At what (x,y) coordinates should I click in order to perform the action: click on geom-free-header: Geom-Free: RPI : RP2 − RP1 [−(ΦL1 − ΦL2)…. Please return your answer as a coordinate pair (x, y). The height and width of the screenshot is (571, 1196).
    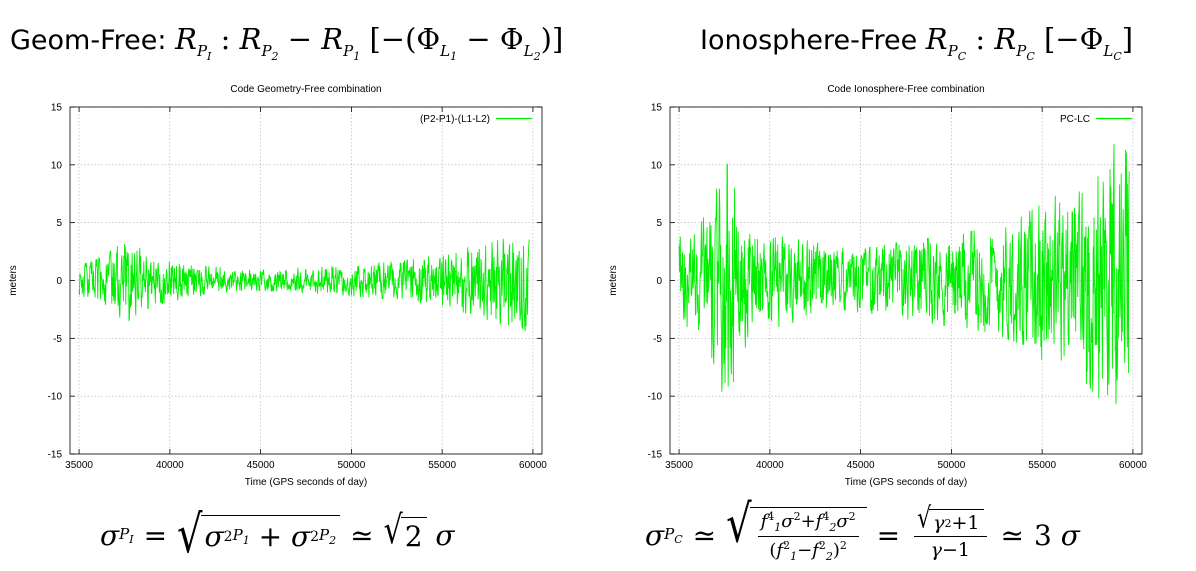
    Looking at the image, I should click on (286, 42).